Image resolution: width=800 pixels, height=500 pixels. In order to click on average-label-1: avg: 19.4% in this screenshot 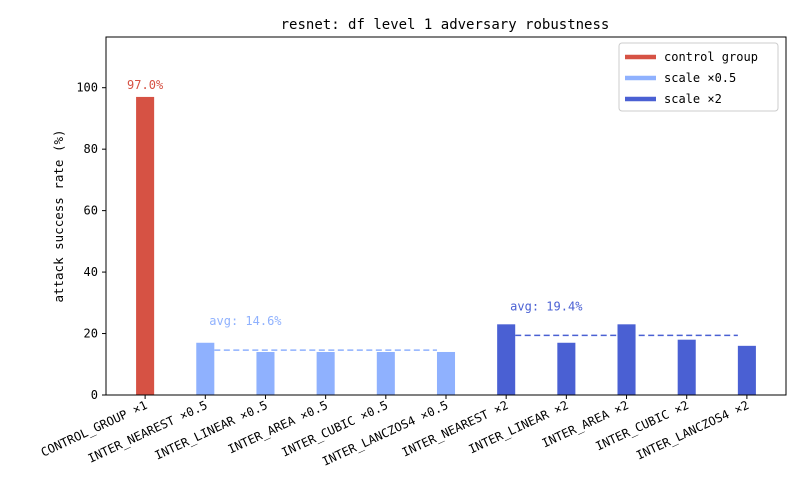, I will do `click(546, 306)`.